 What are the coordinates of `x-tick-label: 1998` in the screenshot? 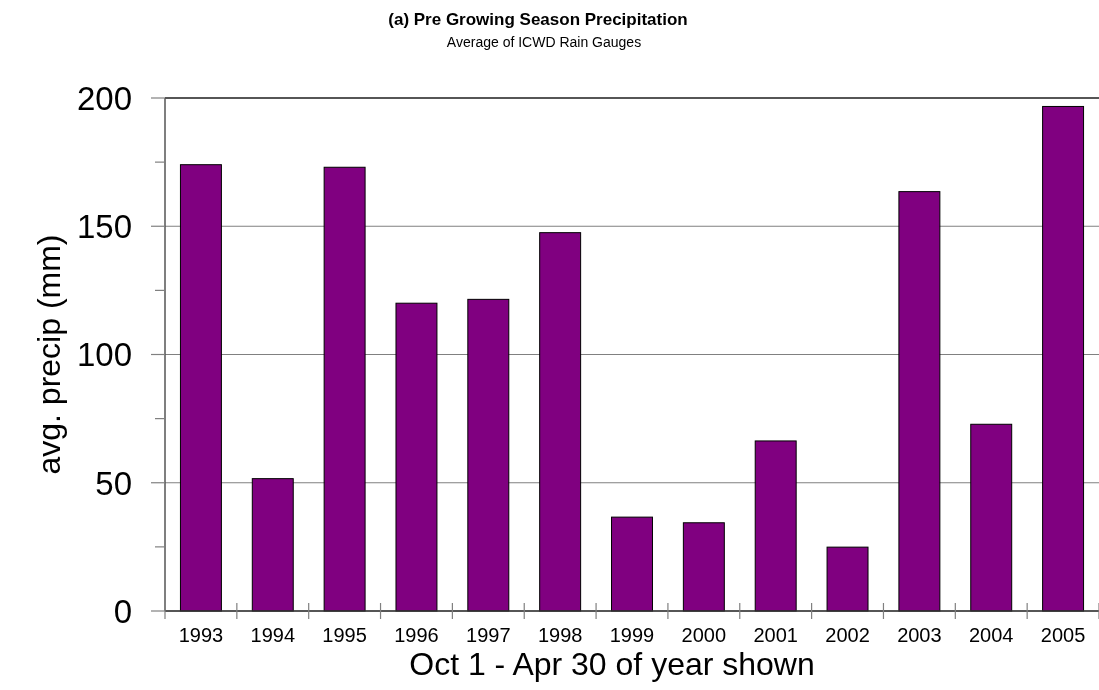 It's located at (560, 635).